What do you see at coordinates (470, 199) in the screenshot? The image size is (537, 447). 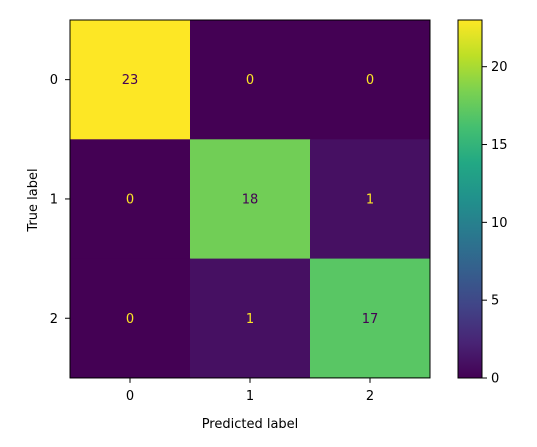 I see `colorbar` at bounding box center [470, 199].